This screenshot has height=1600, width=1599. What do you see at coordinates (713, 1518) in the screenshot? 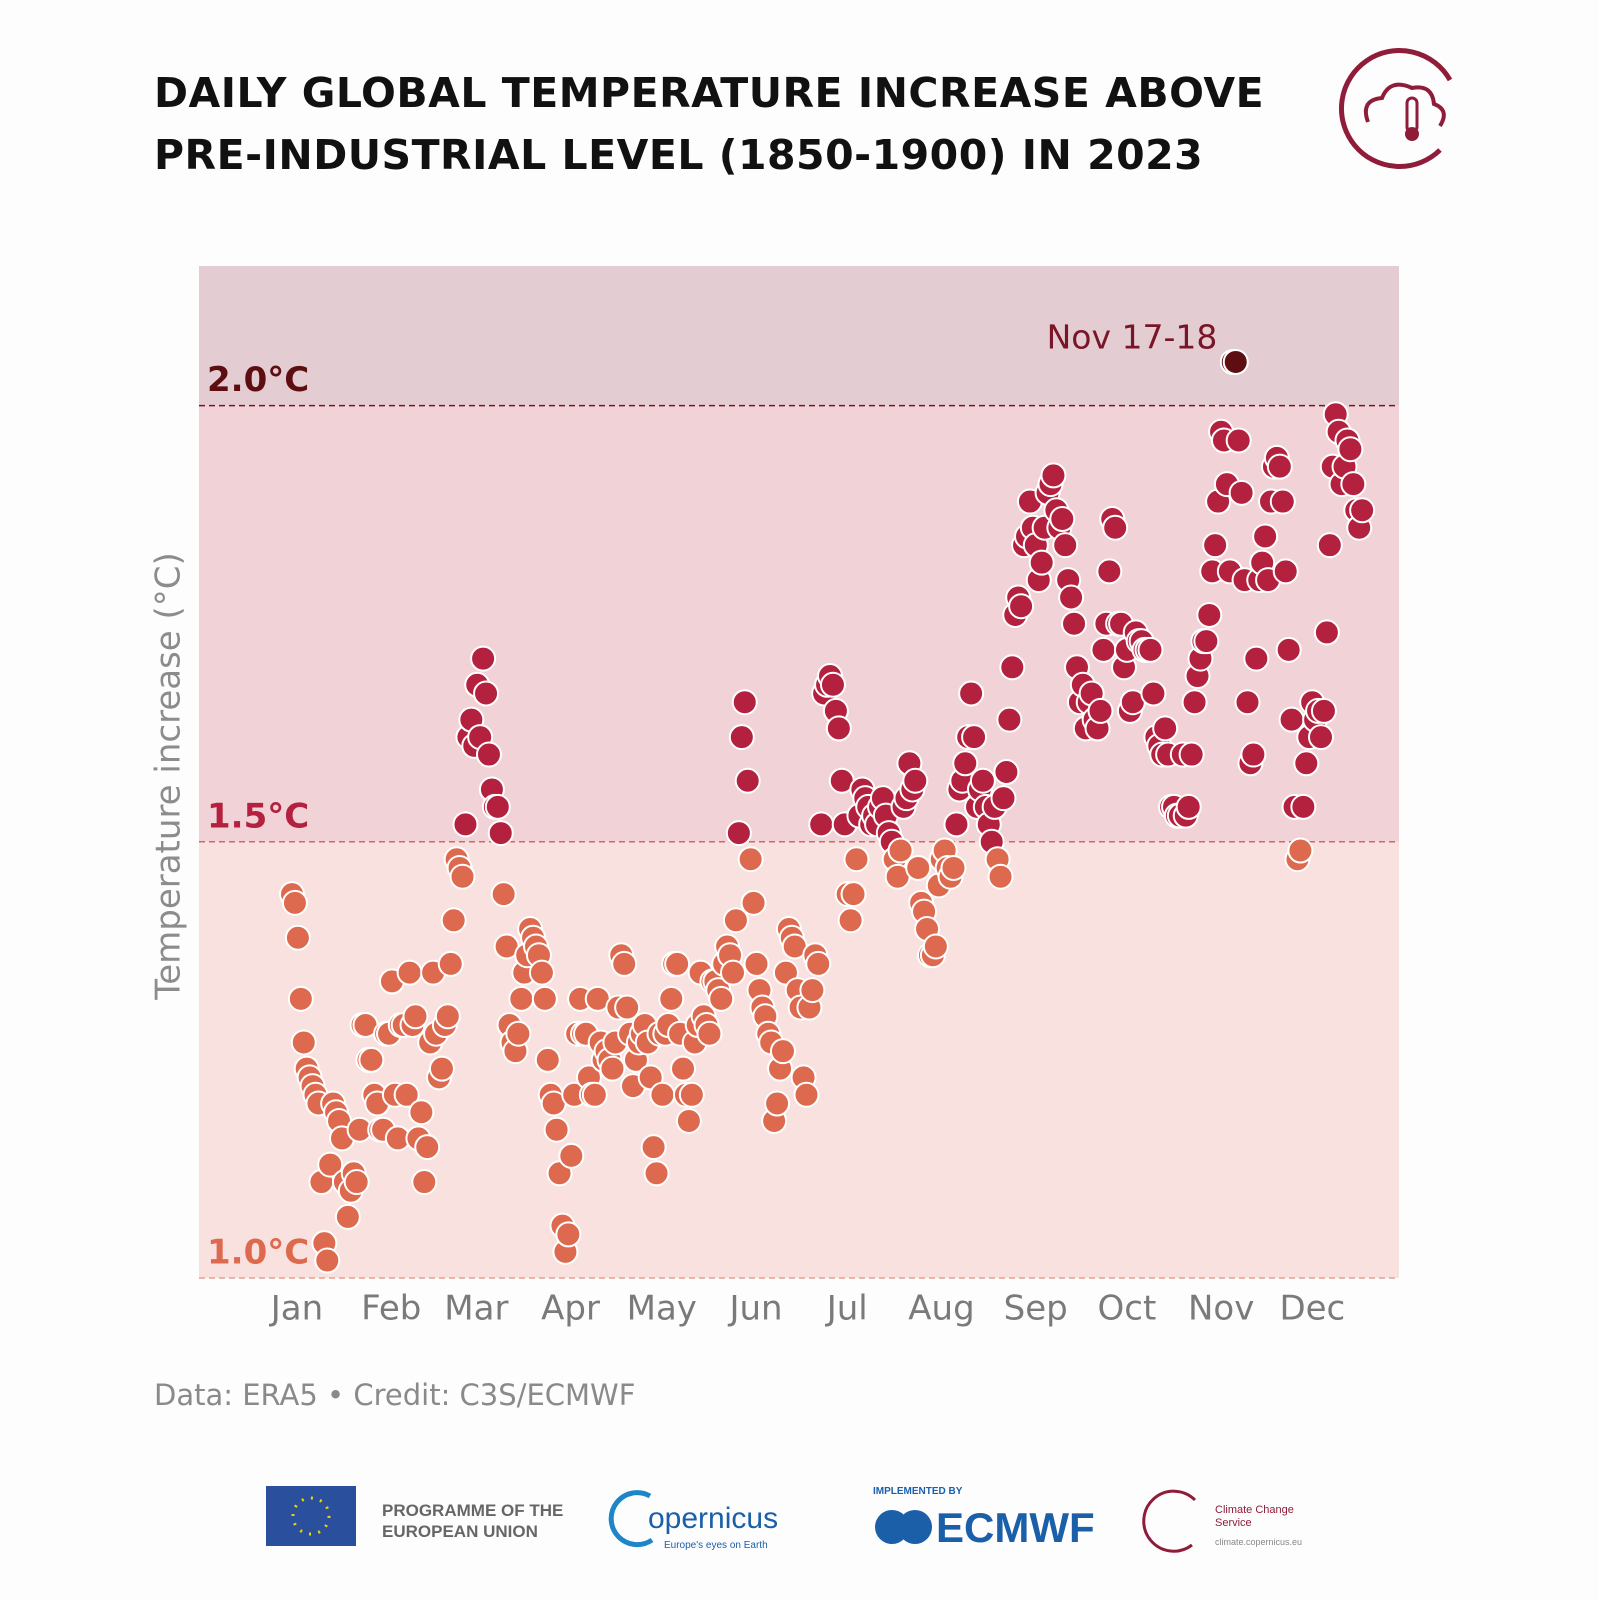
I see `copernicus-text: opernicus` at bounding box center [713, 1518].